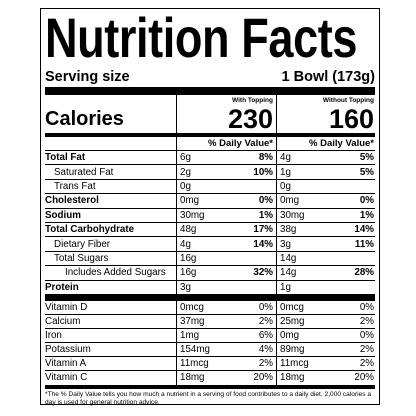 The image size is (416, 416). I want to click on daily-value: 10%, so click(263, 172).